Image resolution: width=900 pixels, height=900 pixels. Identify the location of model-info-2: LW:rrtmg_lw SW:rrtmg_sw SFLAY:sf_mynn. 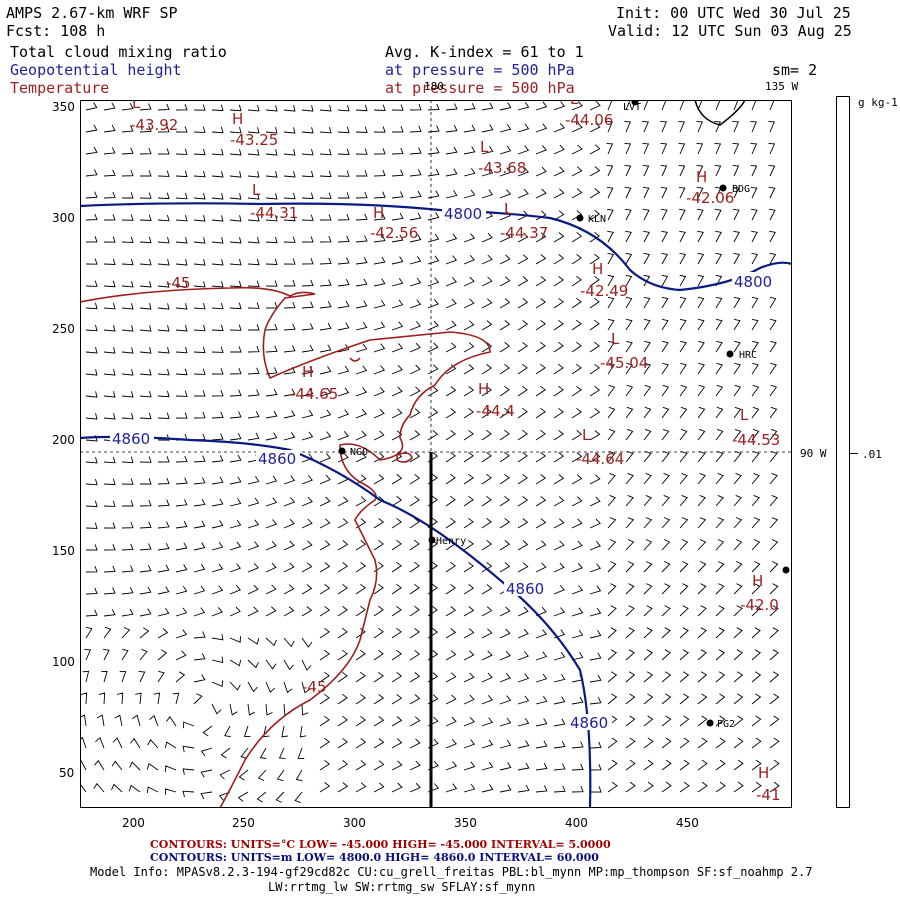
(402, 887).